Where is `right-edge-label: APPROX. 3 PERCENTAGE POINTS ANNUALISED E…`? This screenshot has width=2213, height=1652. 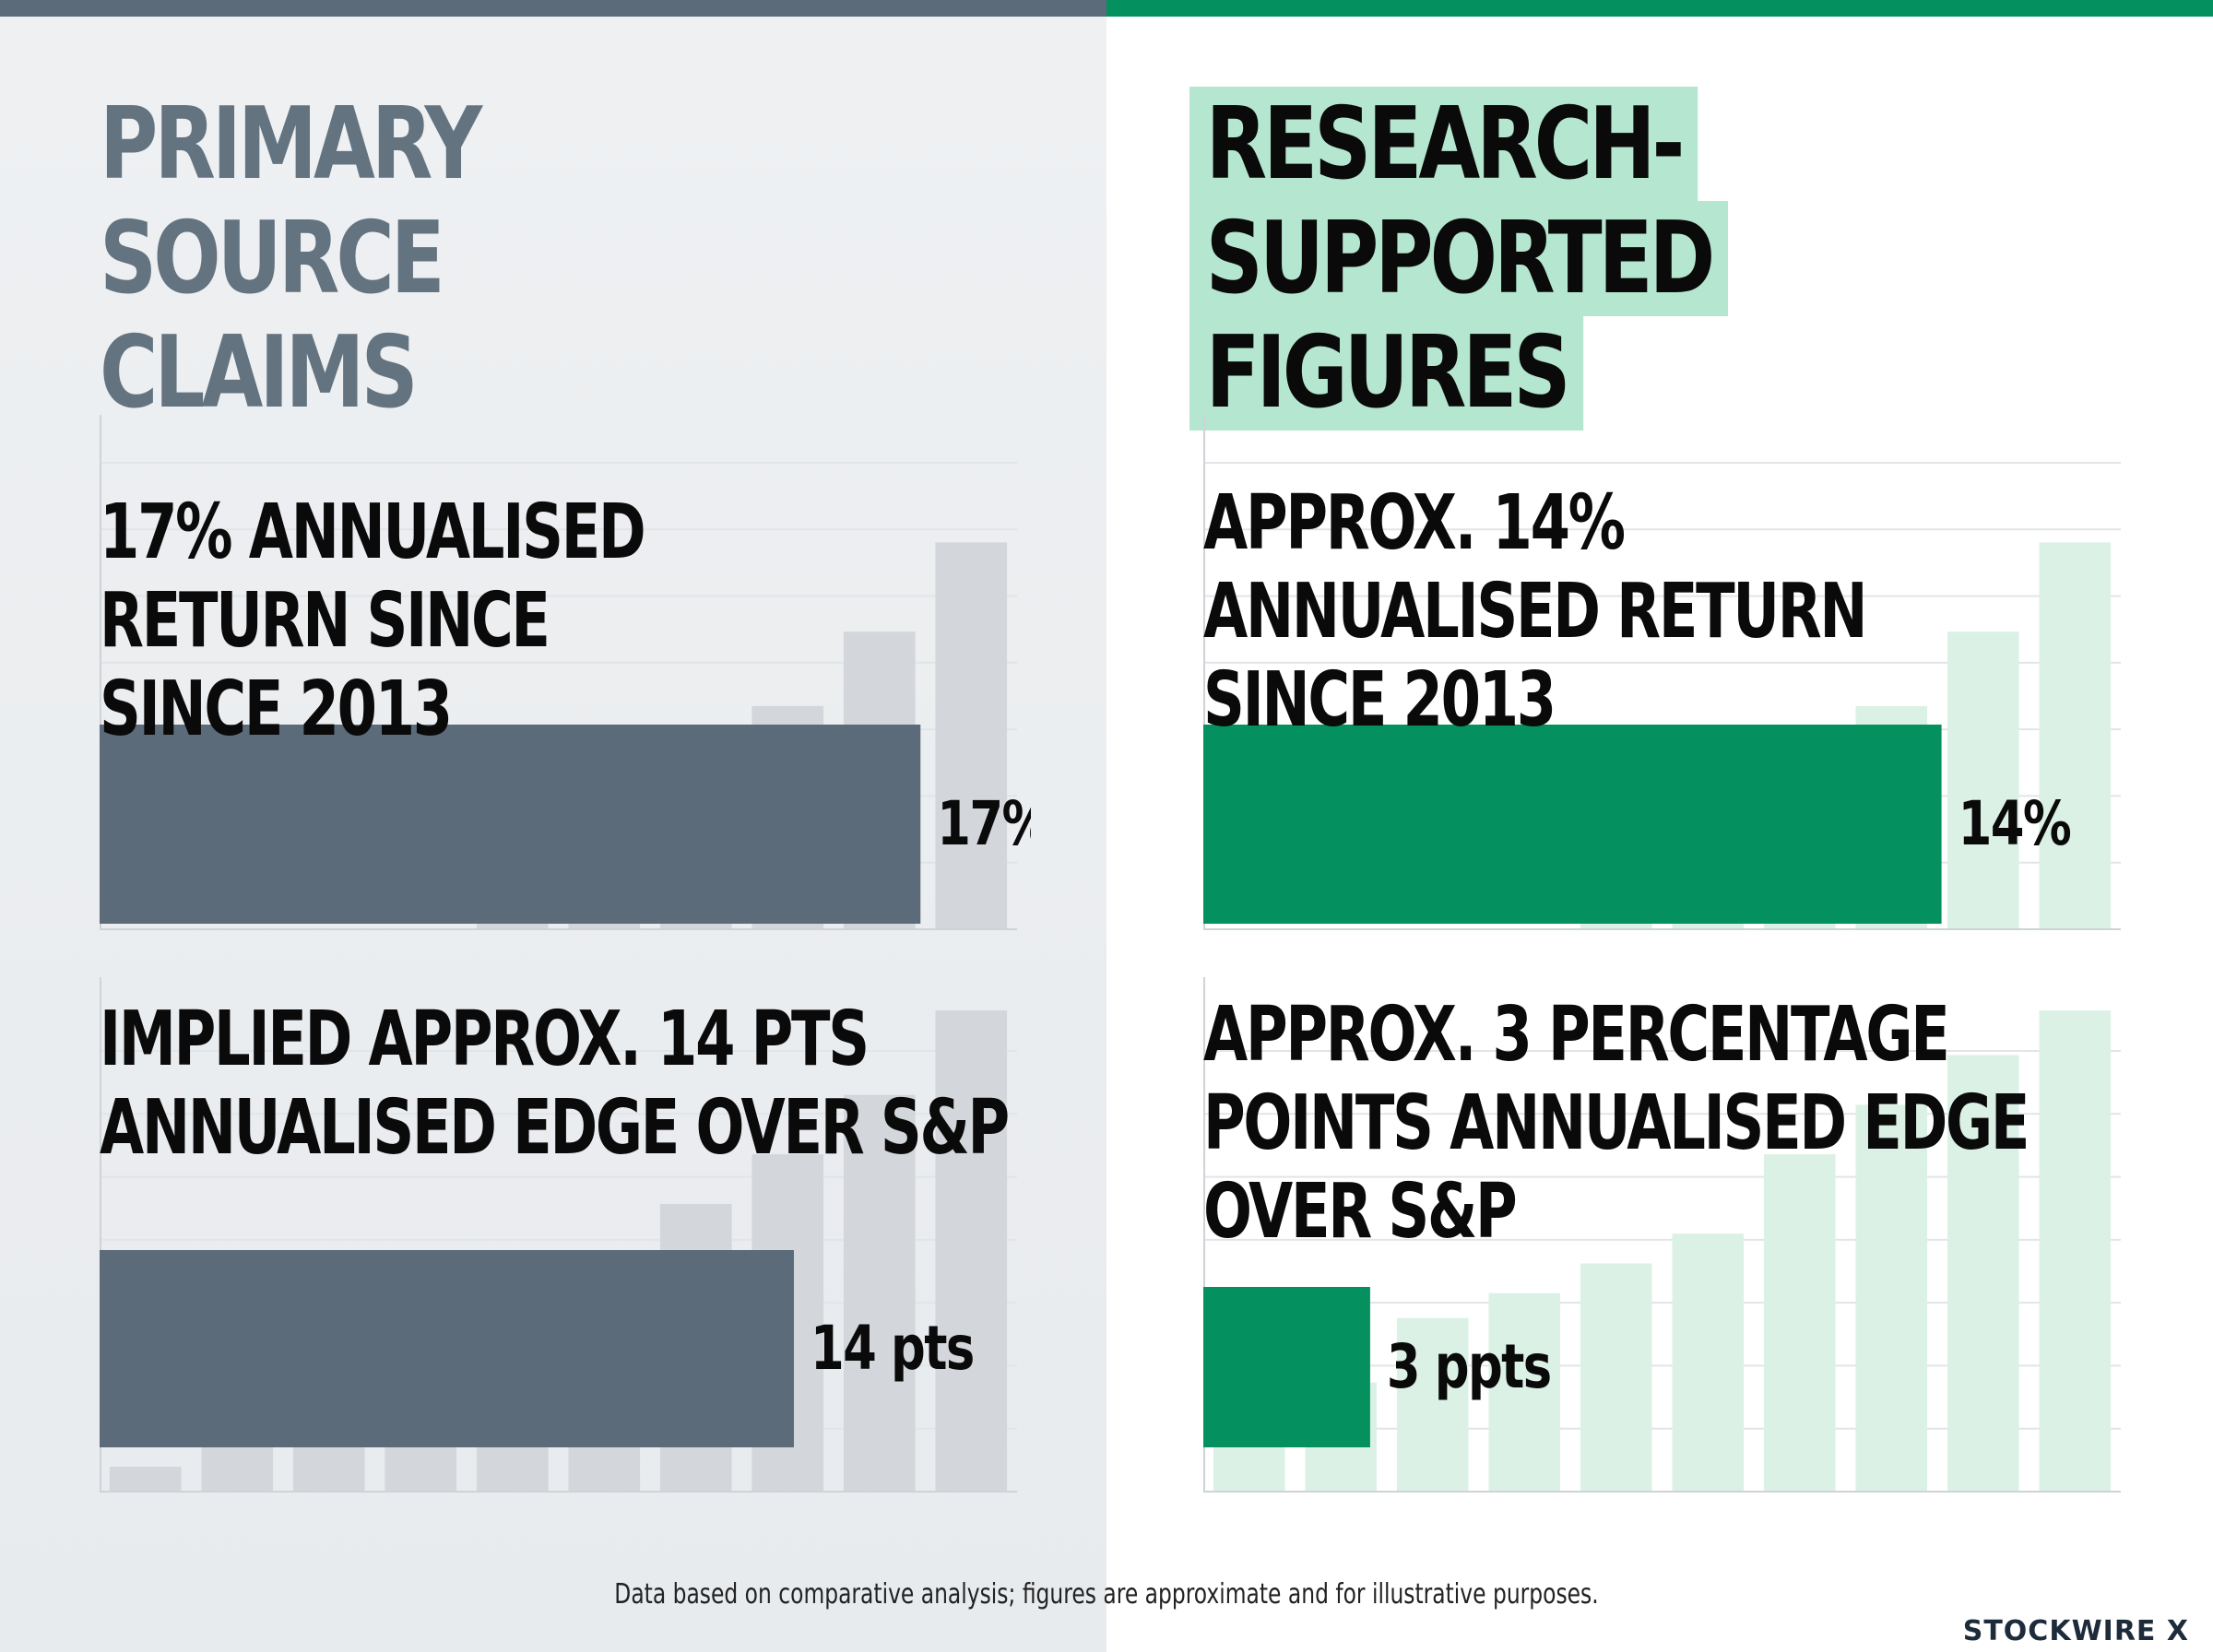 right-edge-label: APPROX. 3 PERCENTAGE POINTS ANNUALISED E… is located at coordinates (1616, 1123).